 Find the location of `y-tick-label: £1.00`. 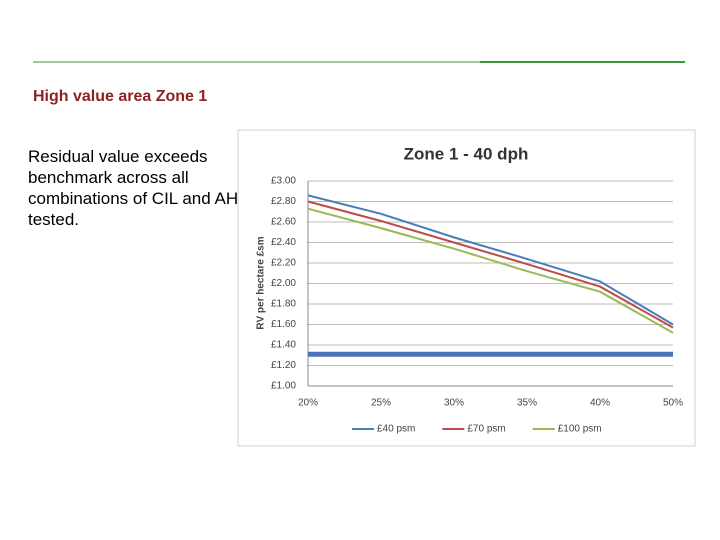

y-tick-label: £1.00 is located at coordinates (283, 386).